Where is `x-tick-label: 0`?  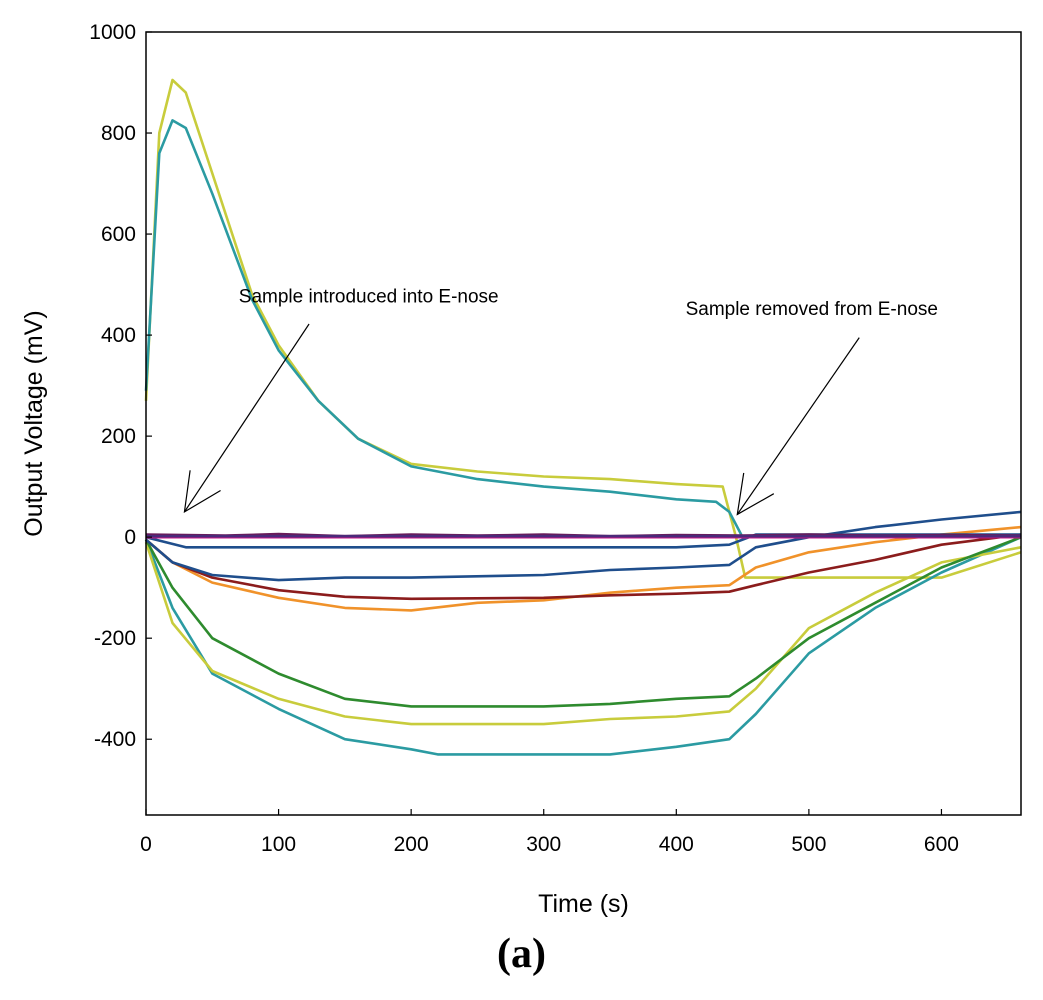 x-tick-label: 0 is located at coordinates (146, 844).